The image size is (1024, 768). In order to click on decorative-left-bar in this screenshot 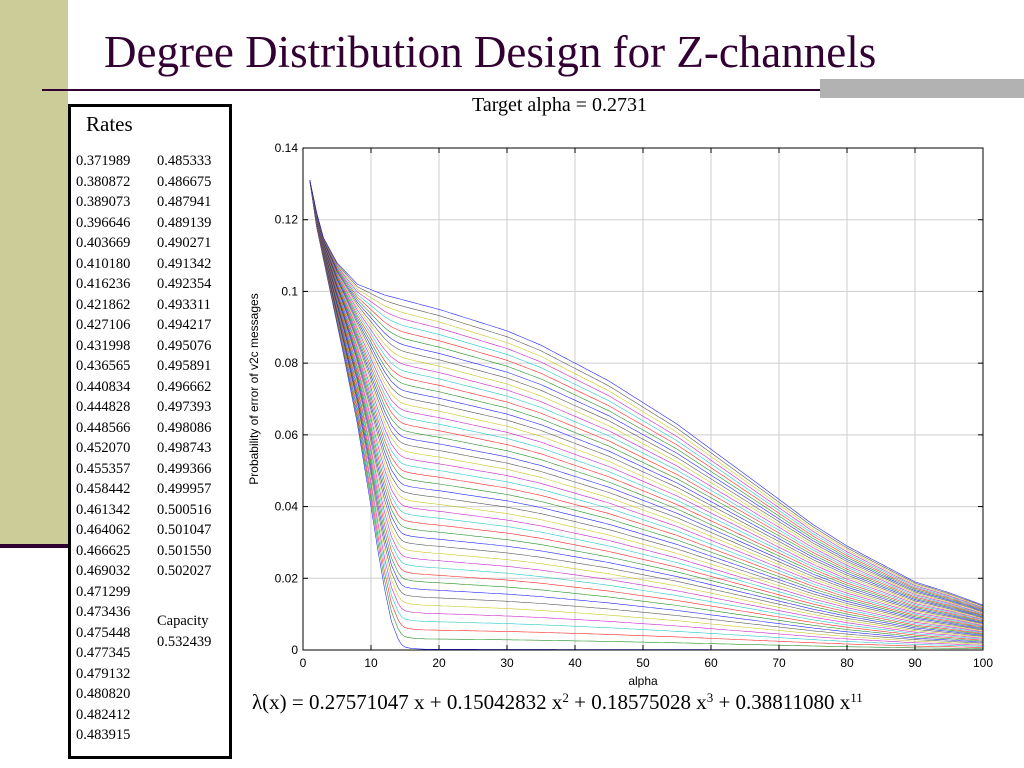, I will do `click(34, 274)`.